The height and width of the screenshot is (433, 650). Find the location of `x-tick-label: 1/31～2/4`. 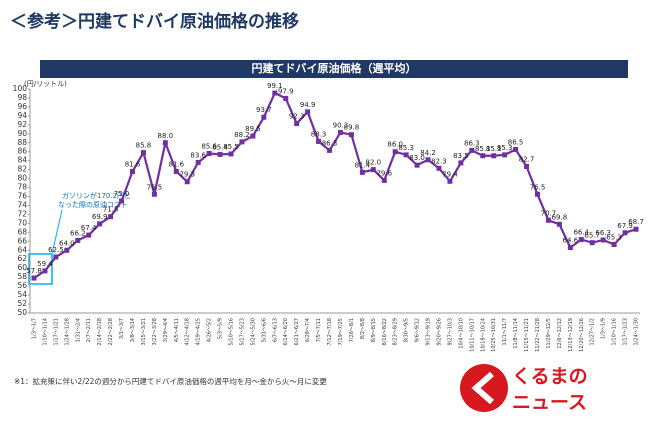

x-tick-label: 1/31～2/4 is located at coordinates (78, 330).